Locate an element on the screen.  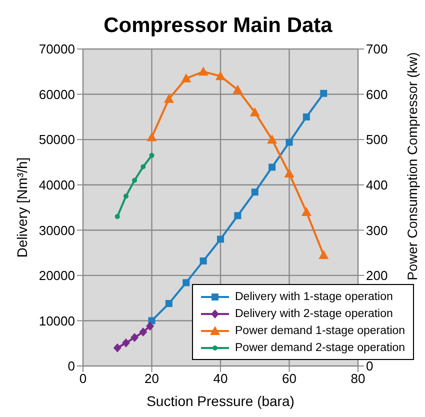
y-axis-title: Delivery [Nm³/h] is located at coordinates (22, 207).